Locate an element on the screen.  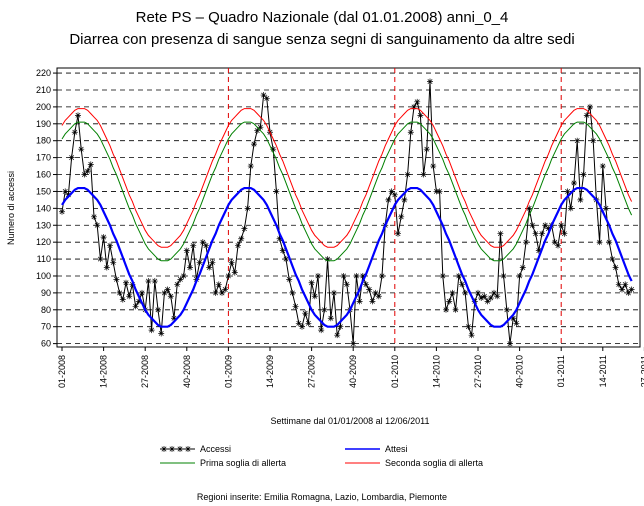
x-tick-label: 14-2011 is located at coordinates (603, 371).